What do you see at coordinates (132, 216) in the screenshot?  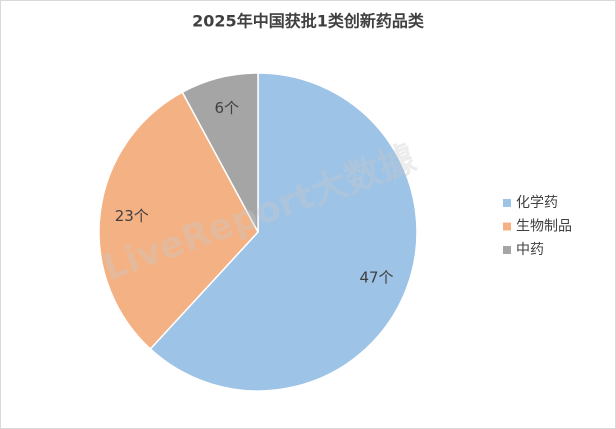 I see `data-label: 23个` at bounding box center [132, 216].